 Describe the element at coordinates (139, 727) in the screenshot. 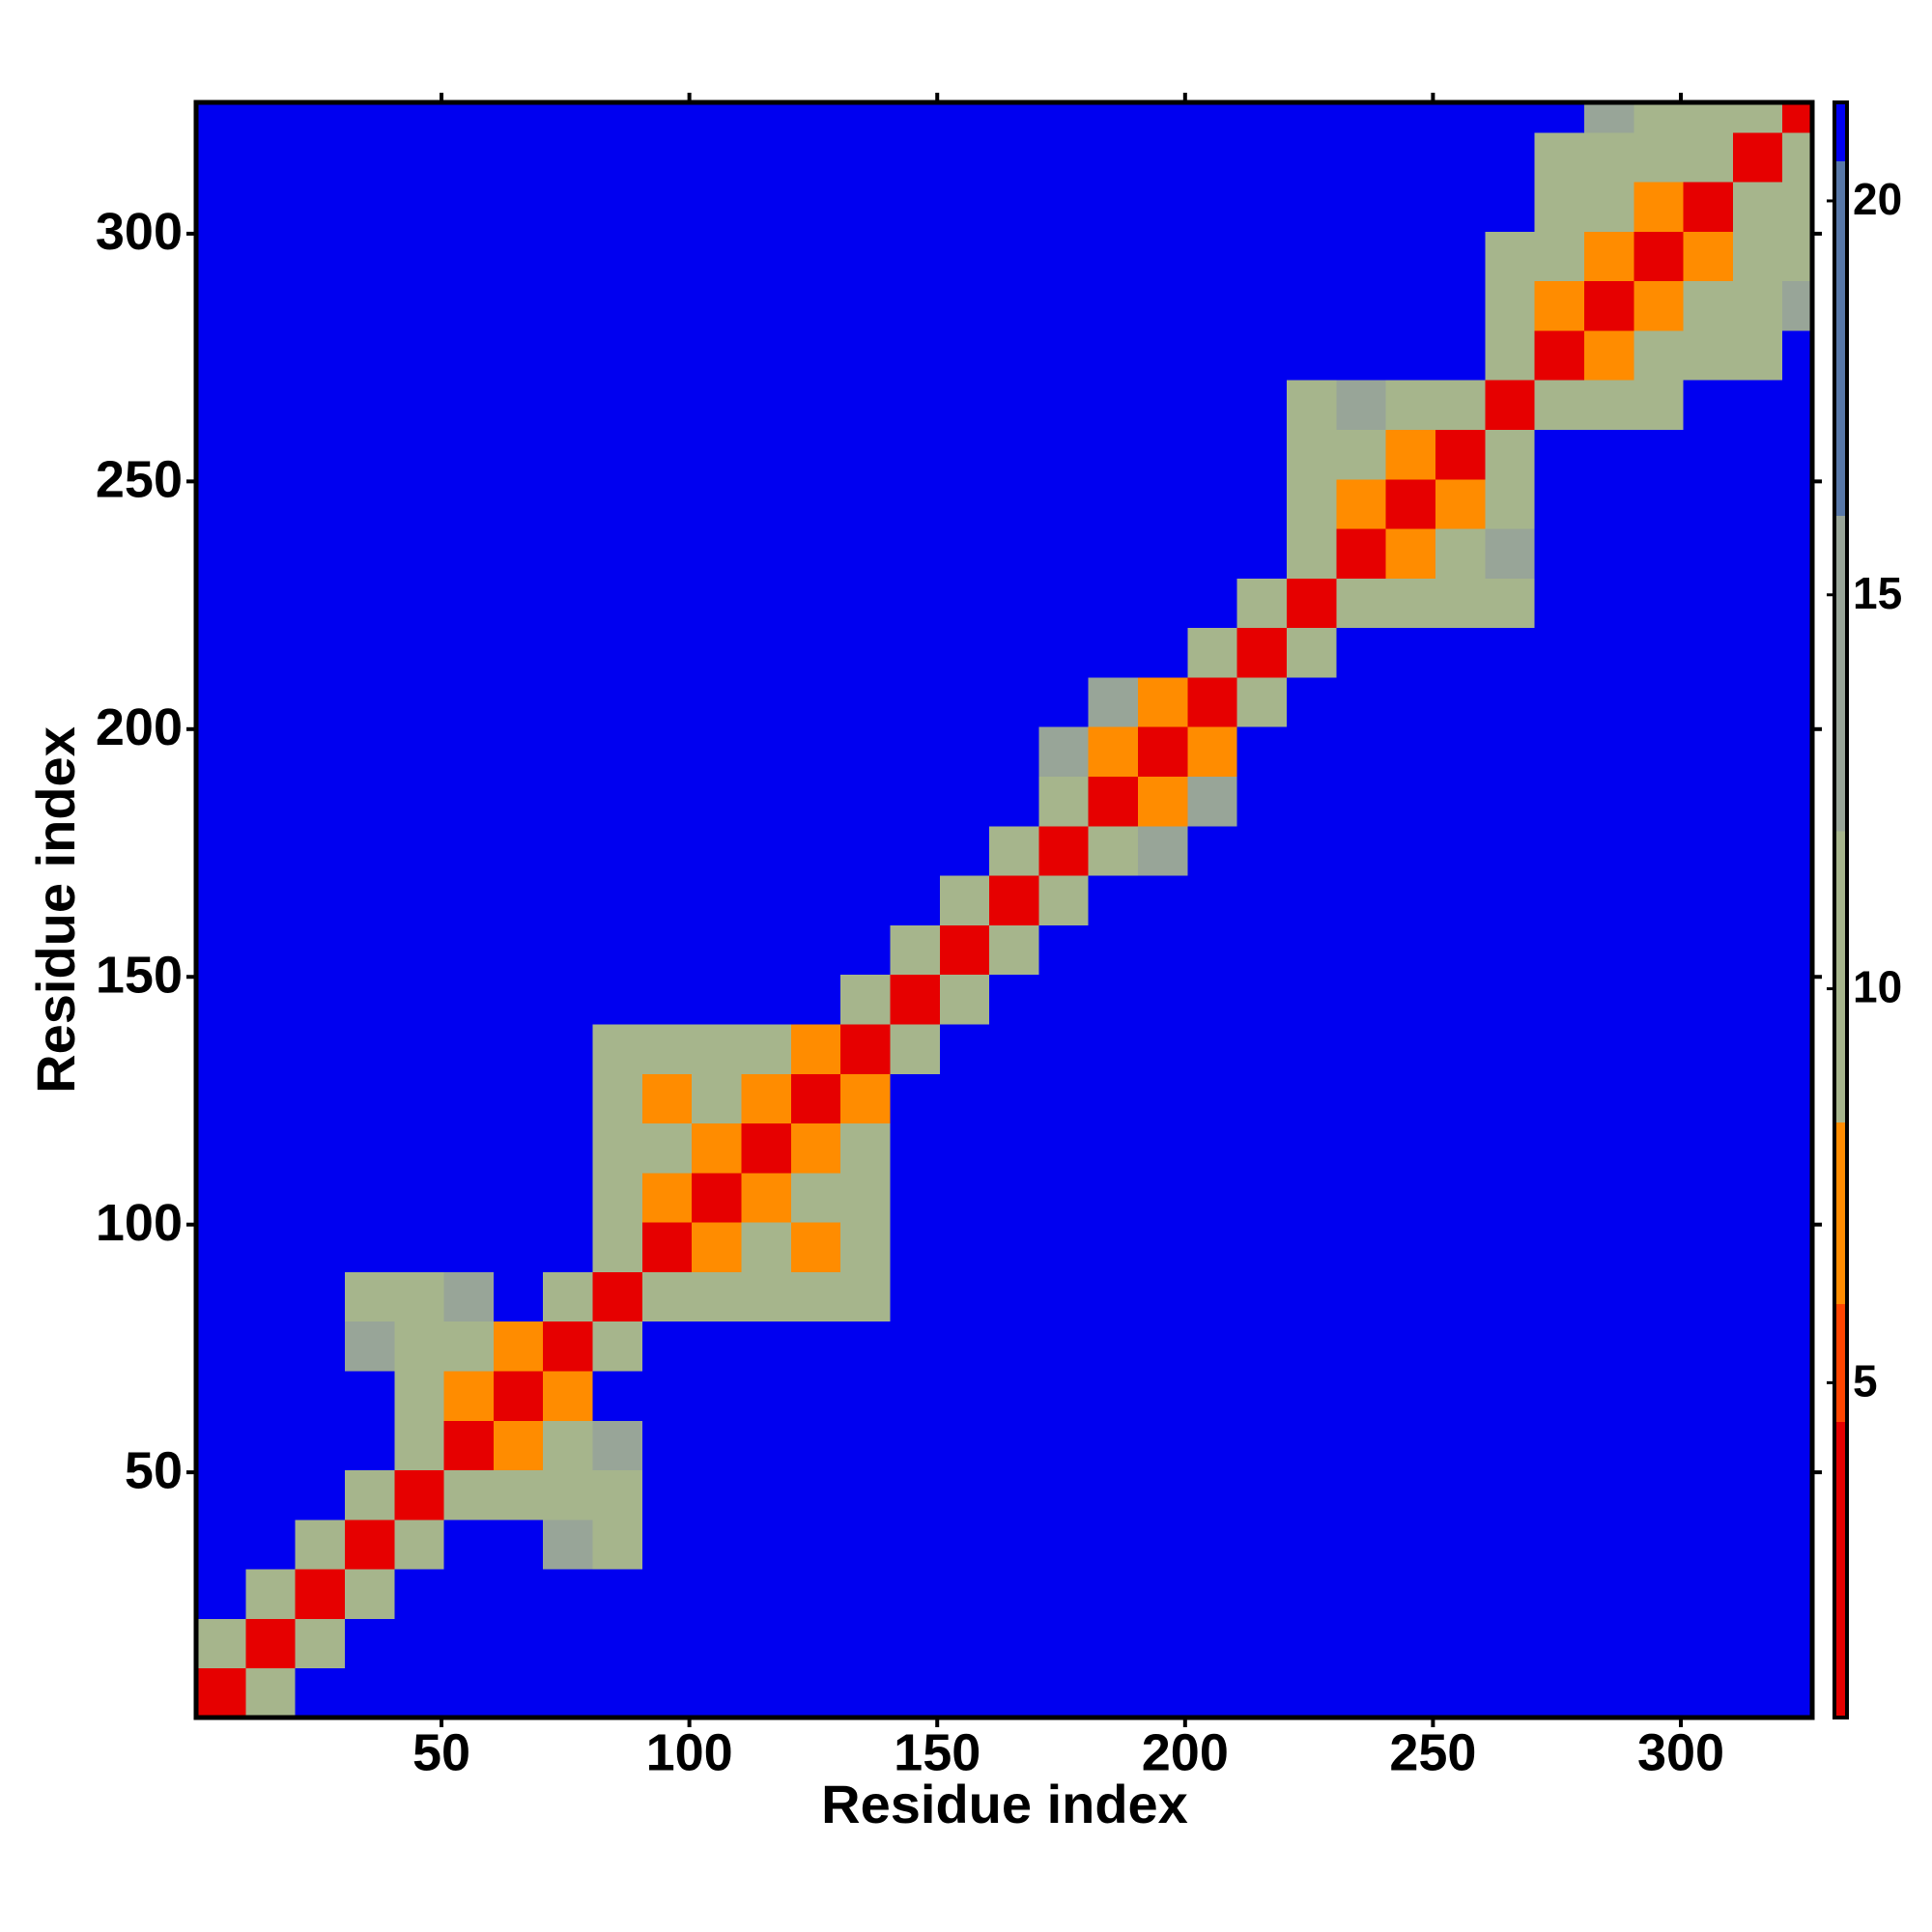

I see `y-tick-label: 200` at that location.